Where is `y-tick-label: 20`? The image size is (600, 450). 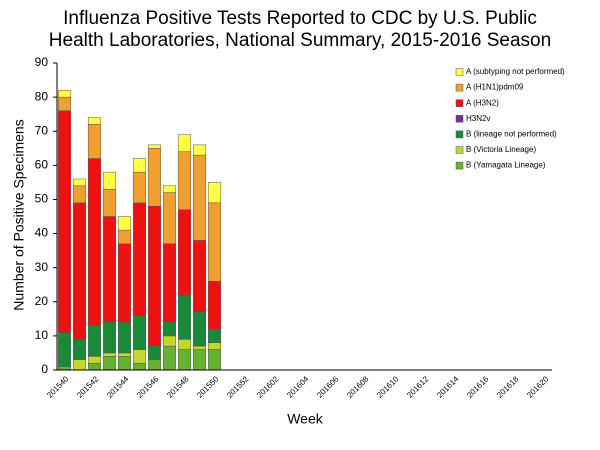
y-tick-label: 20 is located at coordinates (42, 301).